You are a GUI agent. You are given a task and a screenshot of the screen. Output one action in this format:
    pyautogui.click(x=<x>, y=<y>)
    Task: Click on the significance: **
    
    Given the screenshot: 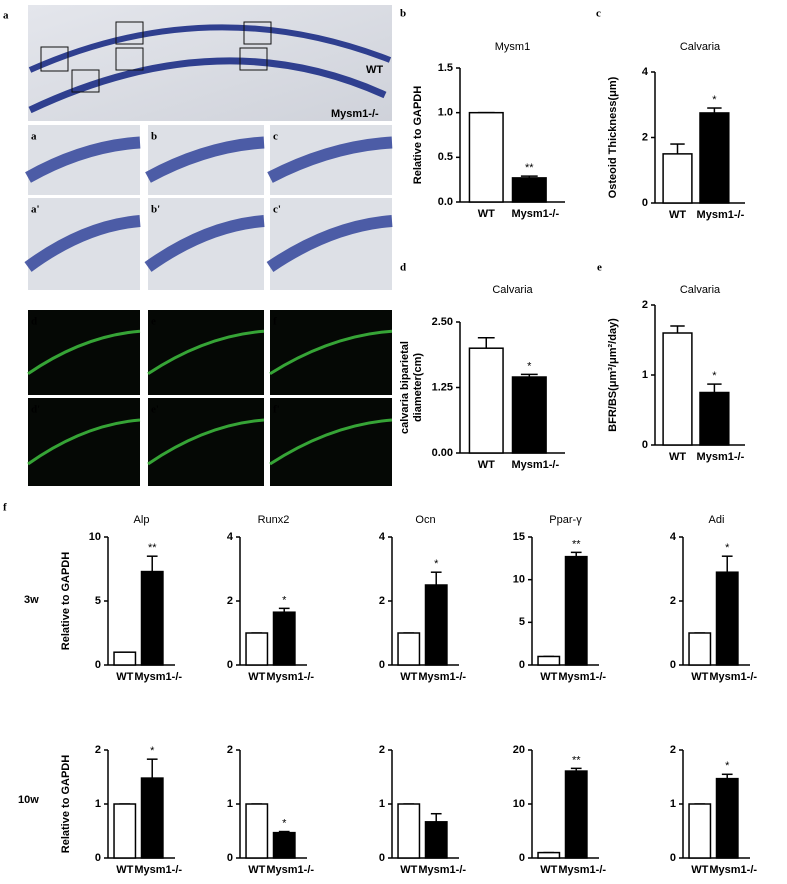 What is the action you would take?
    pyautogui.click(x=576, y=760)
    